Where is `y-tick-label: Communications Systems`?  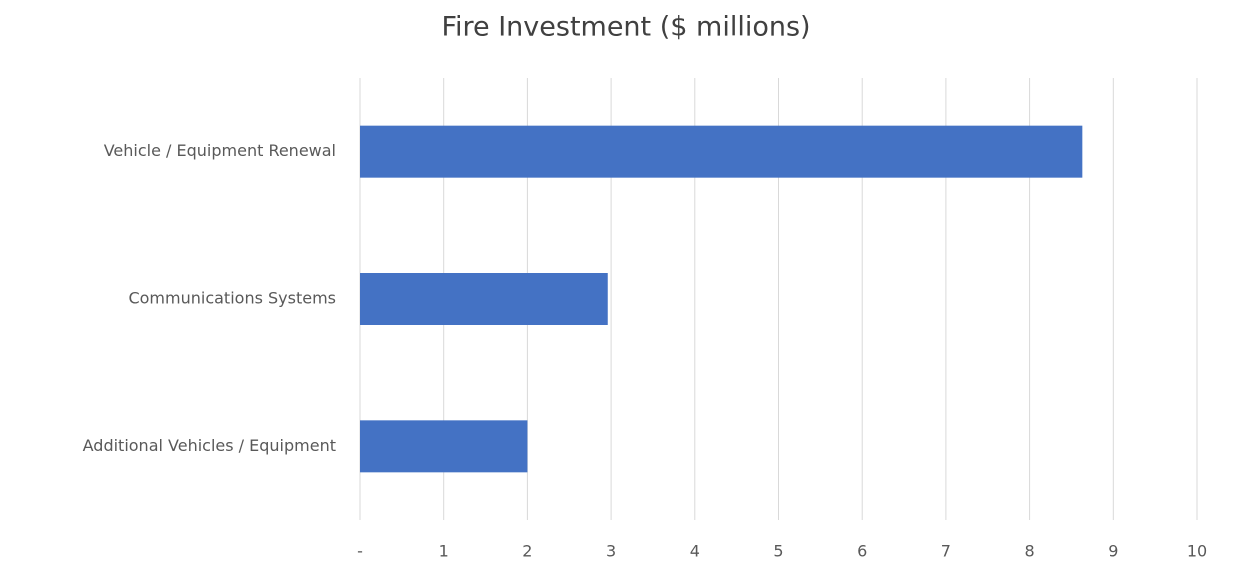
y-tick-label: Communications Systems is located at coordinates (232, 298).